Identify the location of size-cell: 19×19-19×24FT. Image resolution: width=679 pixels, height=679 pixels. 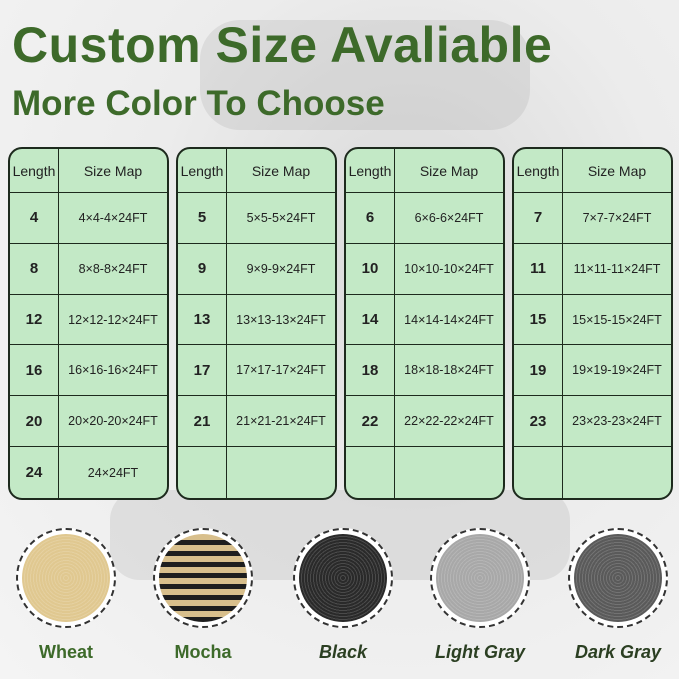
(617, 371).